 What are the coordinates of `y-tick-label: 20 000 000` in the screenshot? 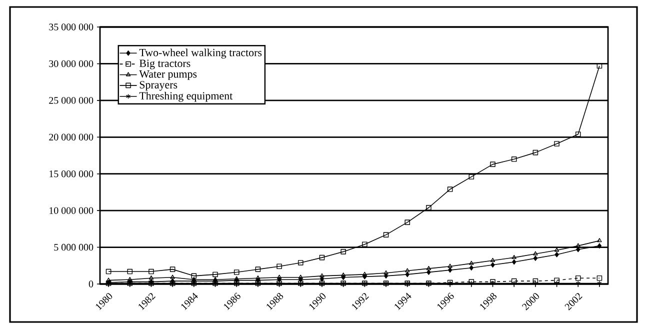 It's located at (71, 137).